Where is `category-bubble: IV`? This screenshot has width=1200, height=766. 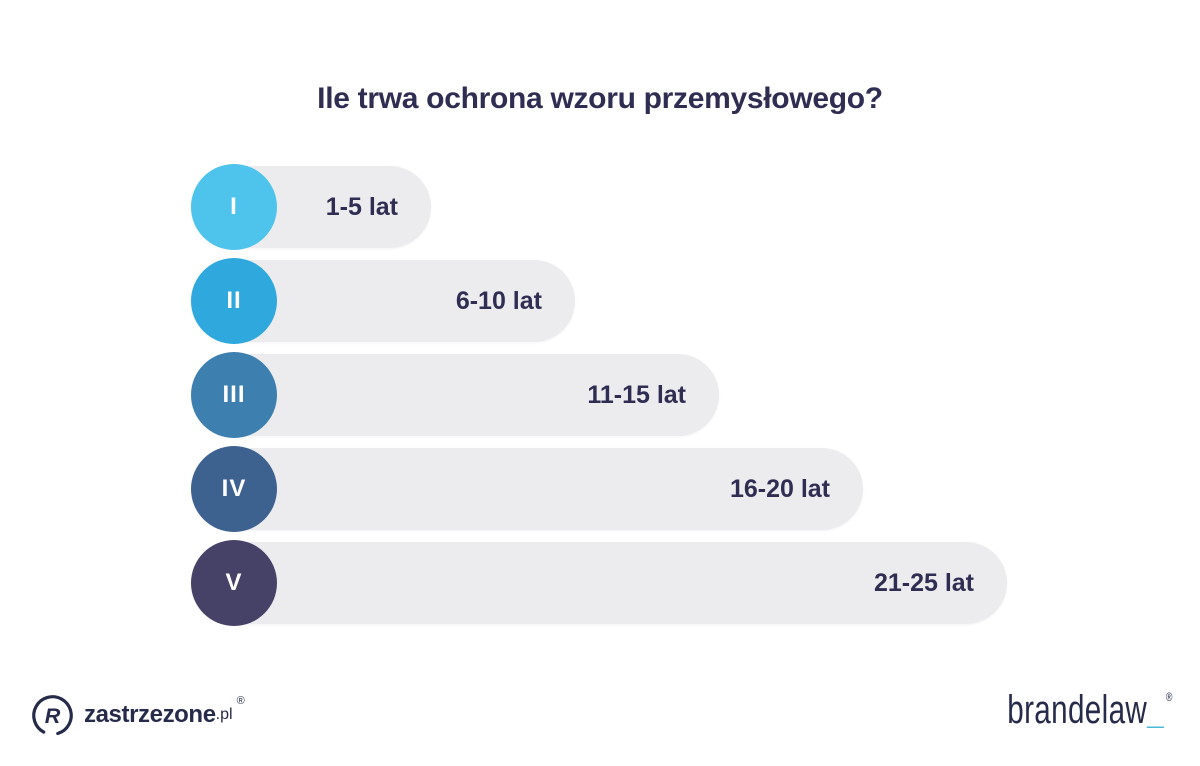
category-bubble: IV is located at coordinates (234, 489).